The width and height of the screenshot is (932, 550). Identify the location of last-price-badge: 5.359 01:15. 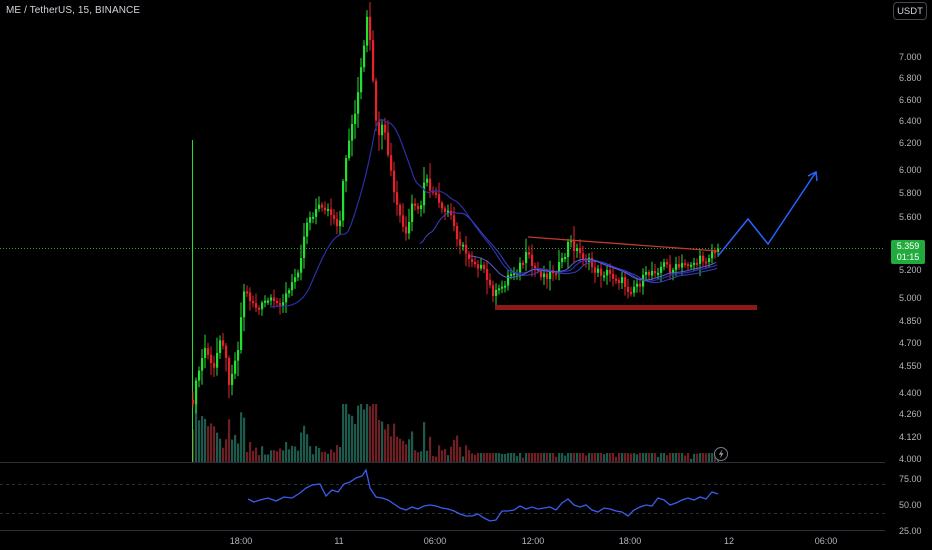
(908, 252).